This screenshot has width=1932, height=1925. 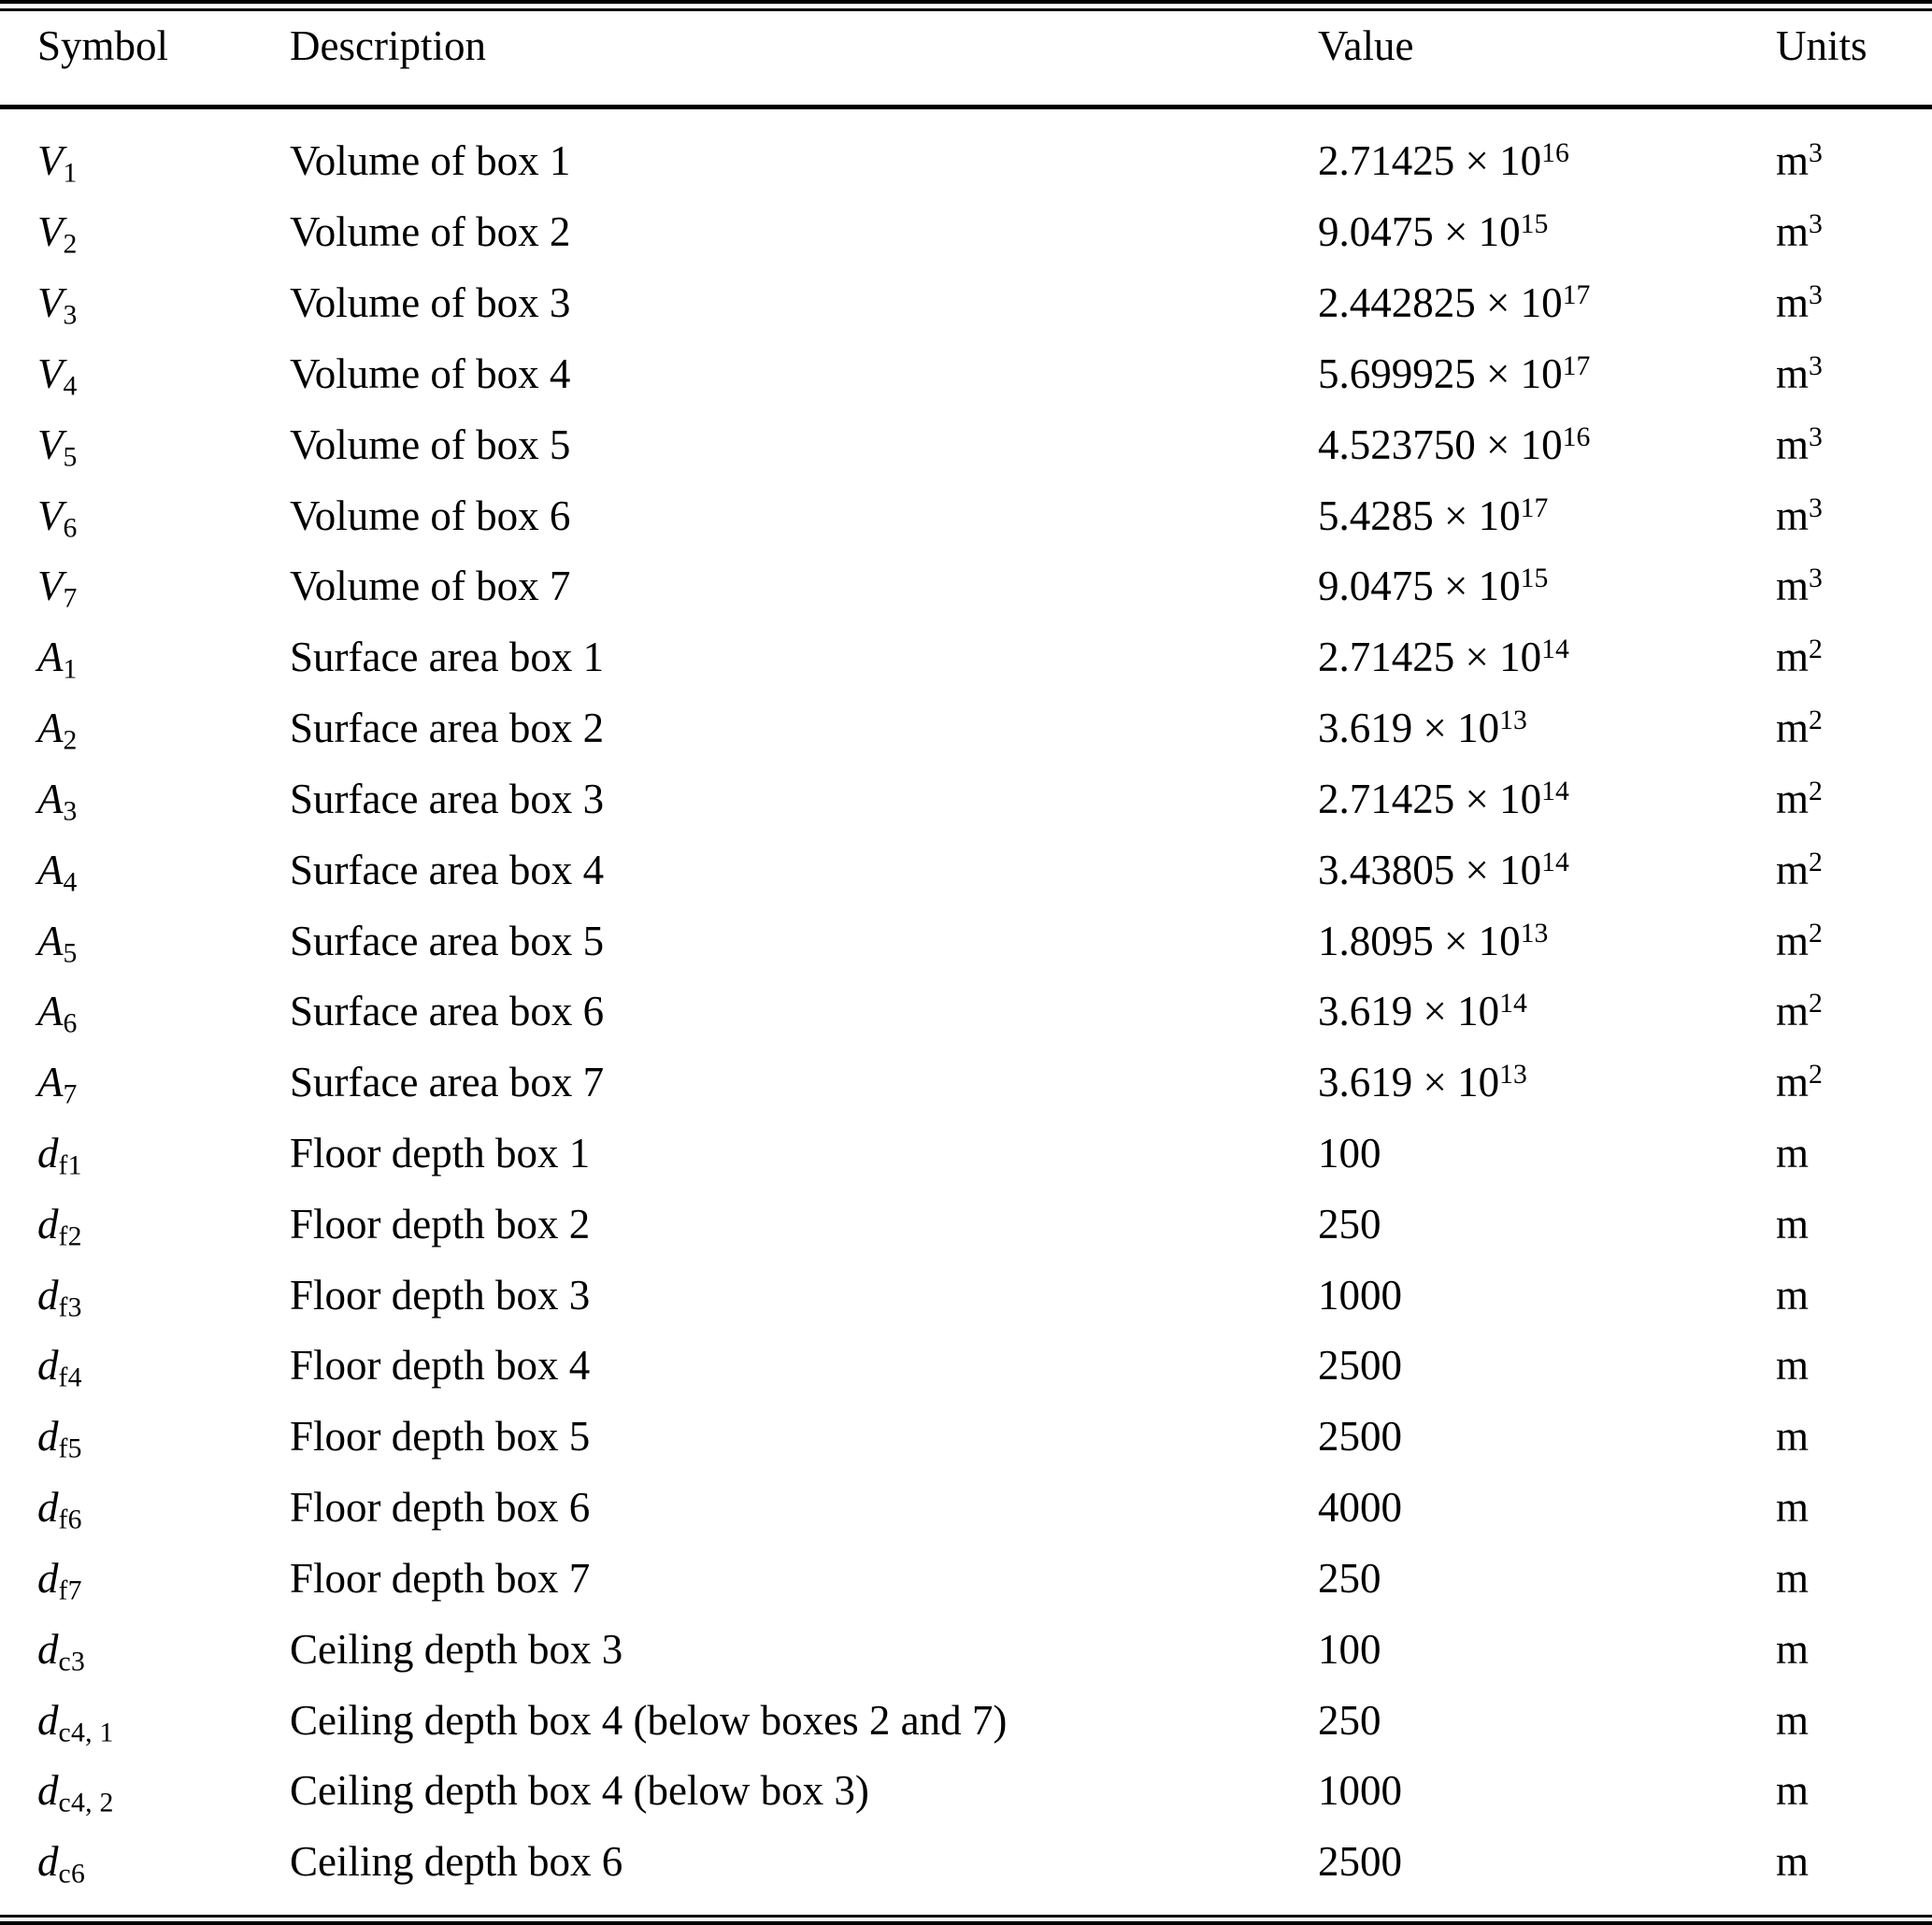 What do you see at coordinates (70, 315) in the screenshot?
I see `symbol-subscript: 3` at bounding box center [70, 315].